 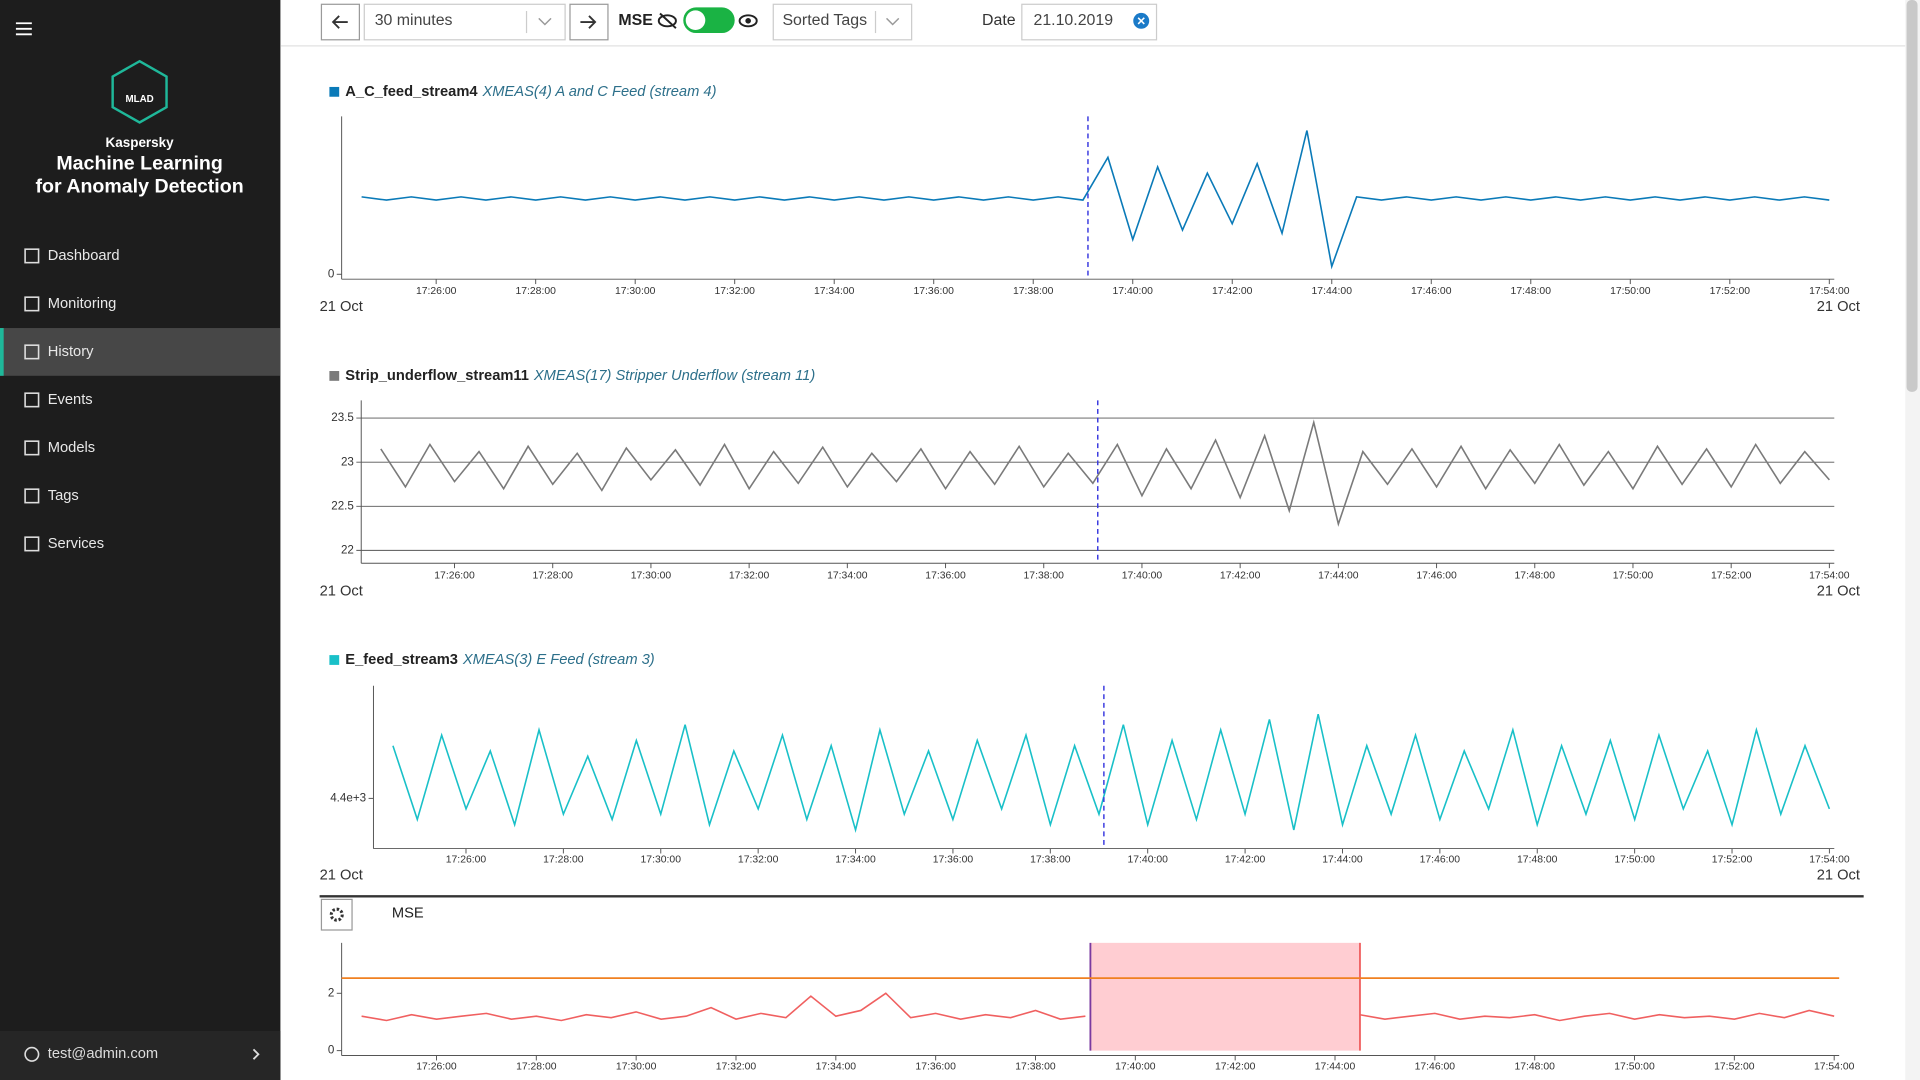 I want to click on logo-text: MLAD, so click(x=139, y=99).